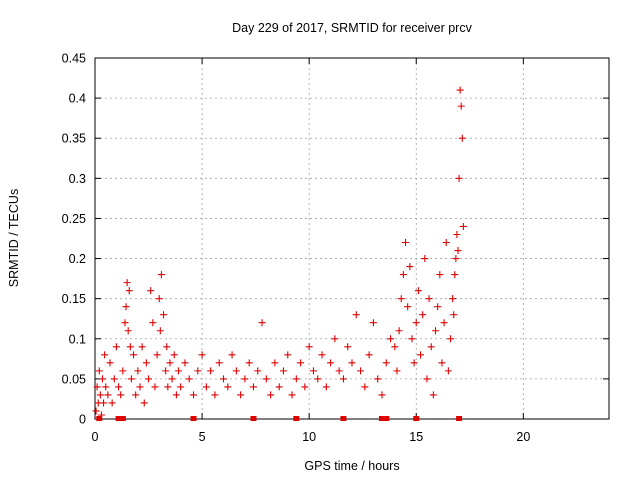 This screenshot has width=640, height=480. Describe the element at coordinates (74, 379) in the screenshot. I see `y-tick-label: 0.05` at that location.